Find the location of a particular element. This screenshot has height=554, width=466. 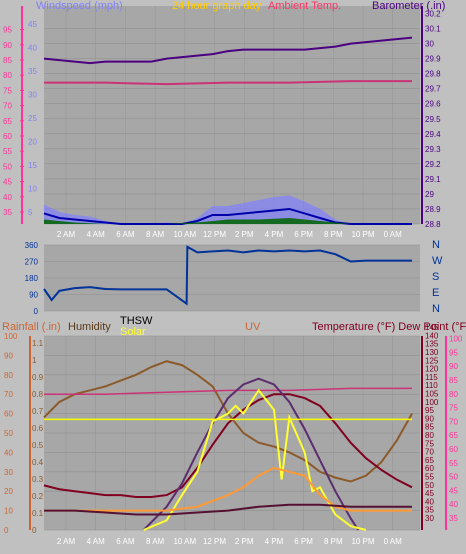

tick-label: 28.8 is located at coordinates (433, 224).